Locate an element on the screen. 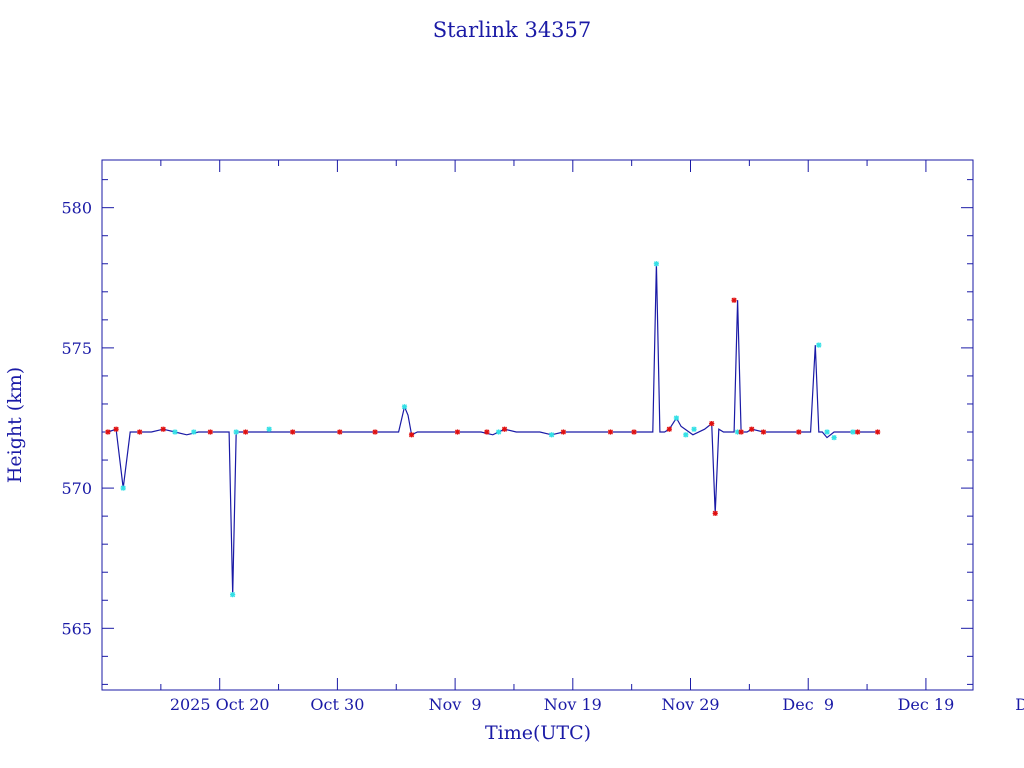 Image resolution: width=1024 pixels, height=768 pixels. y-tick-label: 570 is located at coordinates (76, 488).